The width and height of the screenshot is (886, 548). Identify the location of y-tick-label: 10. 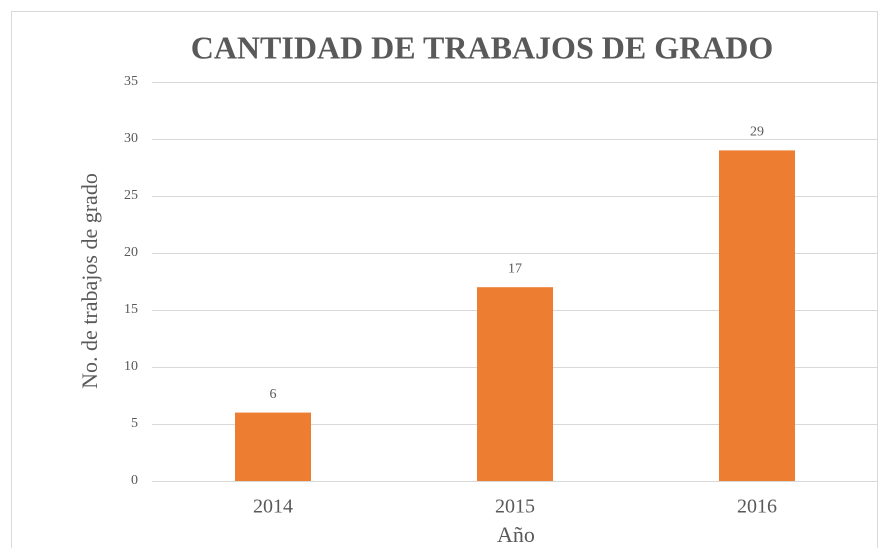
(131, 366).